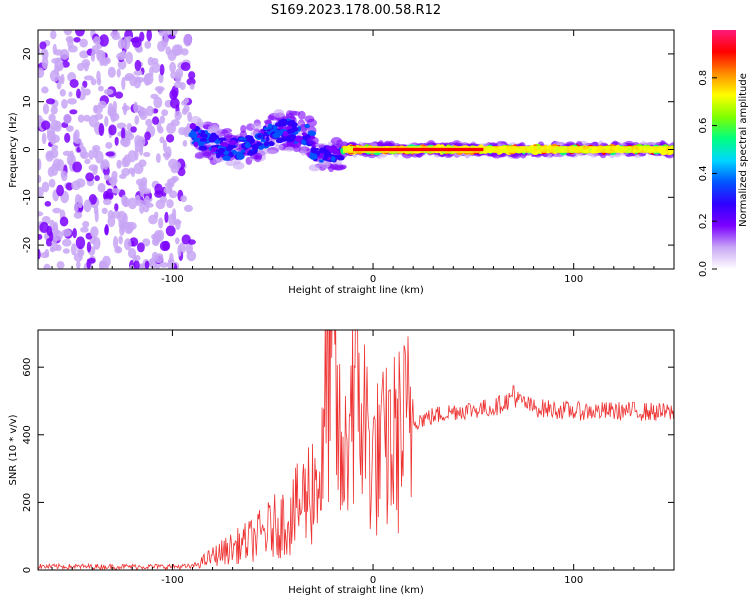  I want to click on figure-title: S169.2023.178.00.58.R12, so click(356, 10).